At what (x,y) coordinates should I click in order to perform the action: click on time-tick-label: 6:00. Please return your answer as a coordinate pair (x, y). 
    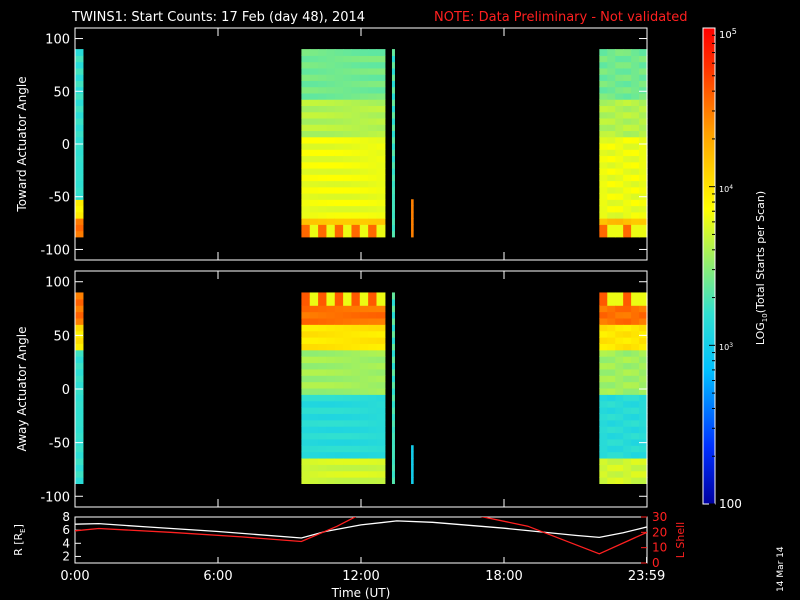
    Looking at the image, I should click on (217, 576).